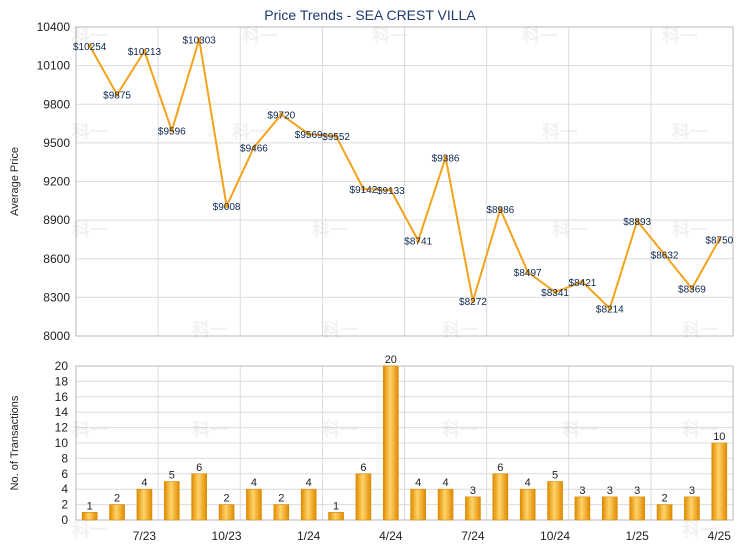 The height and width of the screenshot is (550, 740). What do you see at coordinates (227, 207) in the screenshot?
I see `price-data-label: $9008` at bounding box center [227, 207].